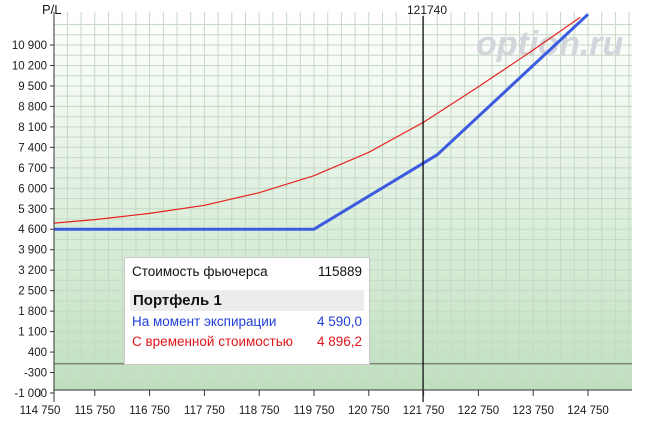 This screenshot has width=649, height=427. What do you see at coordinates (204, 321) in the screenshot?
I see `expiry-label: На момент экспирации` at bounding box center [204, 321].